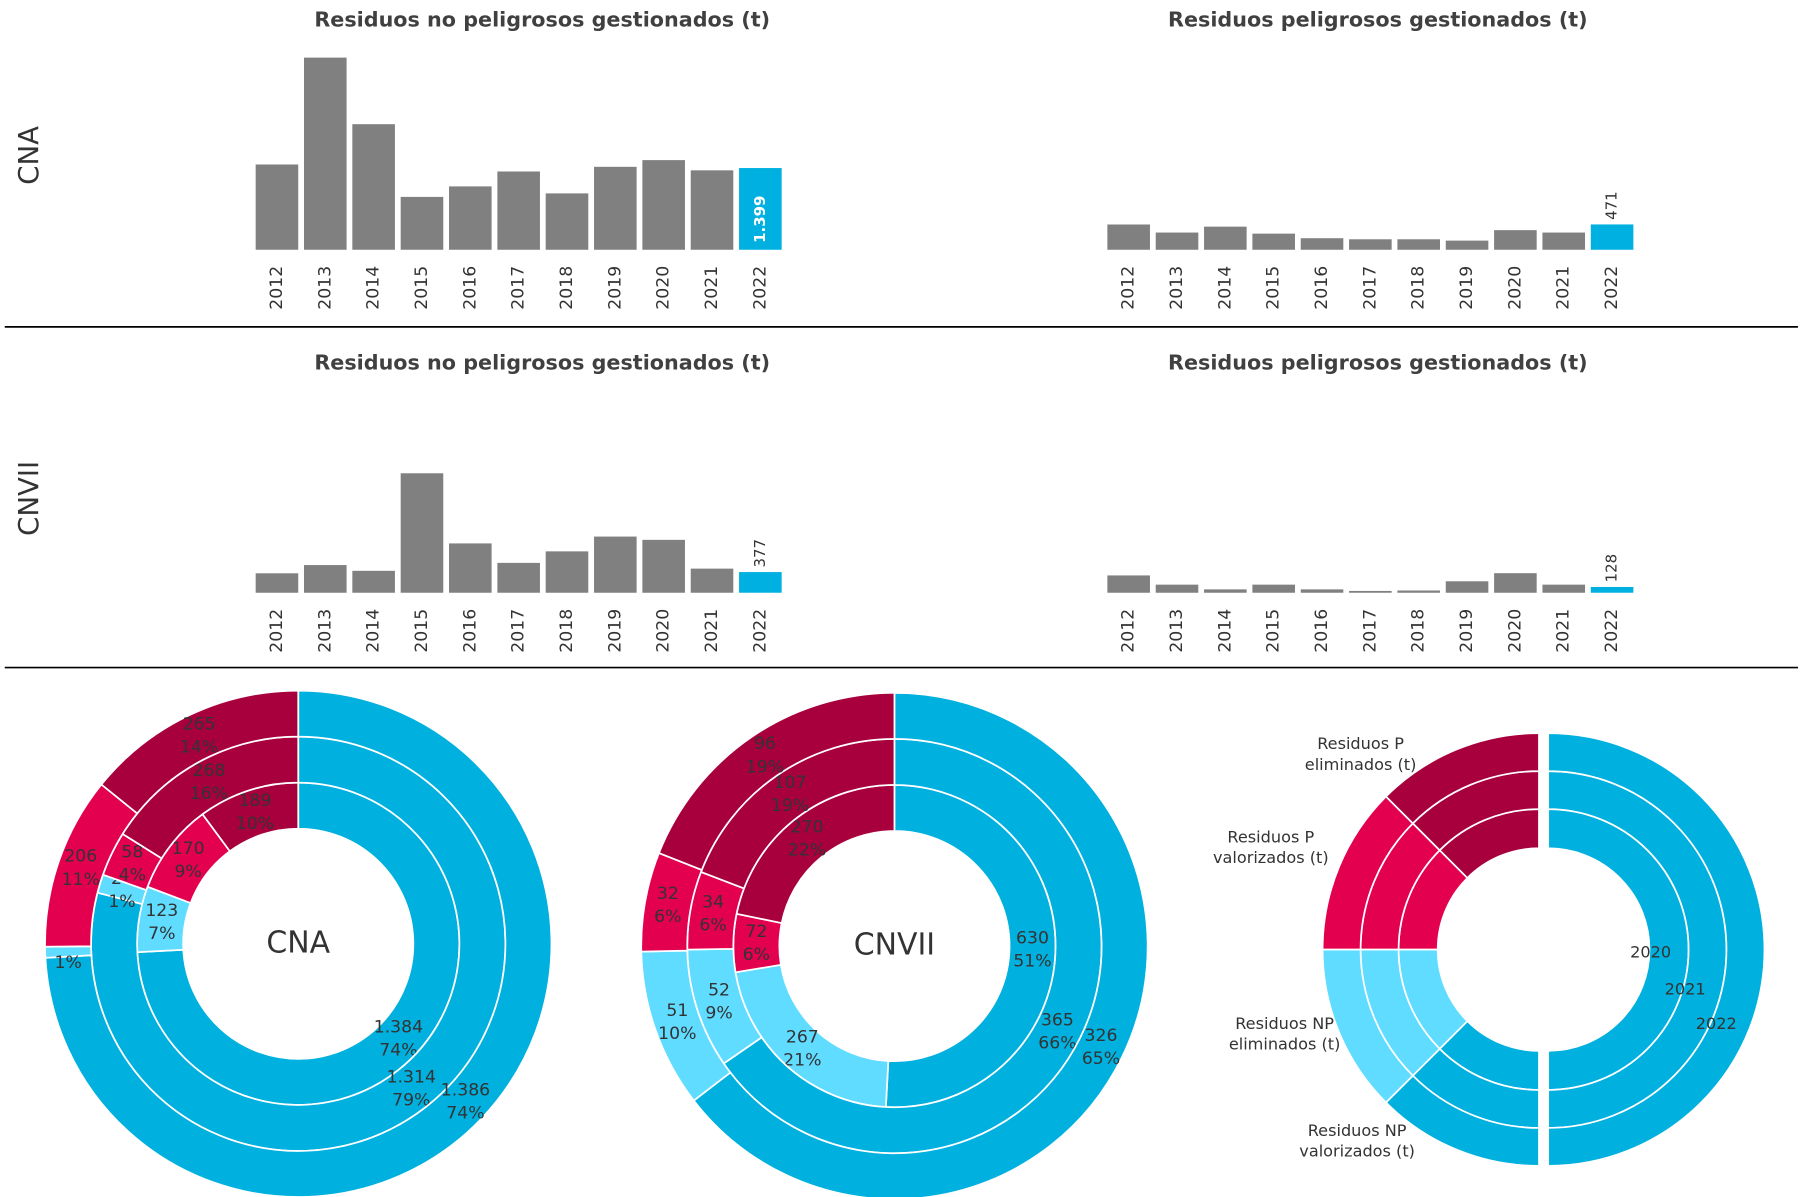 The height and width of the screenshot is (1197, 1805). Describe the element at coordinates (81, 880) in the screenshot. I see `percent-label: 11%` at that location.